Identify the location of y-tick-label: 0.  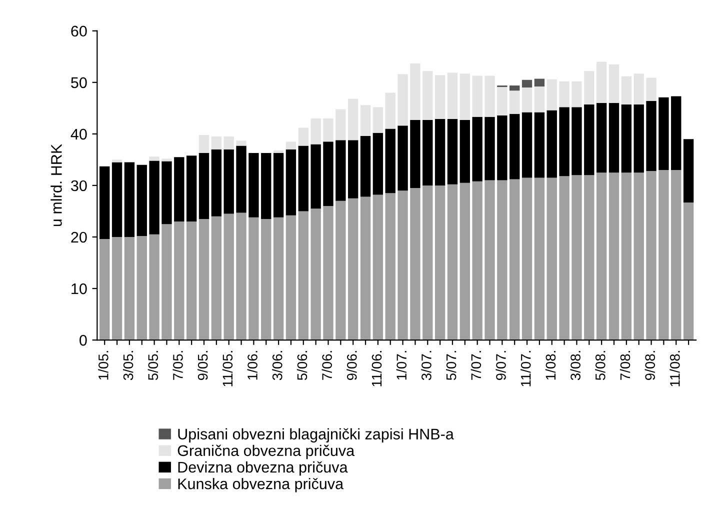
(83, 340).